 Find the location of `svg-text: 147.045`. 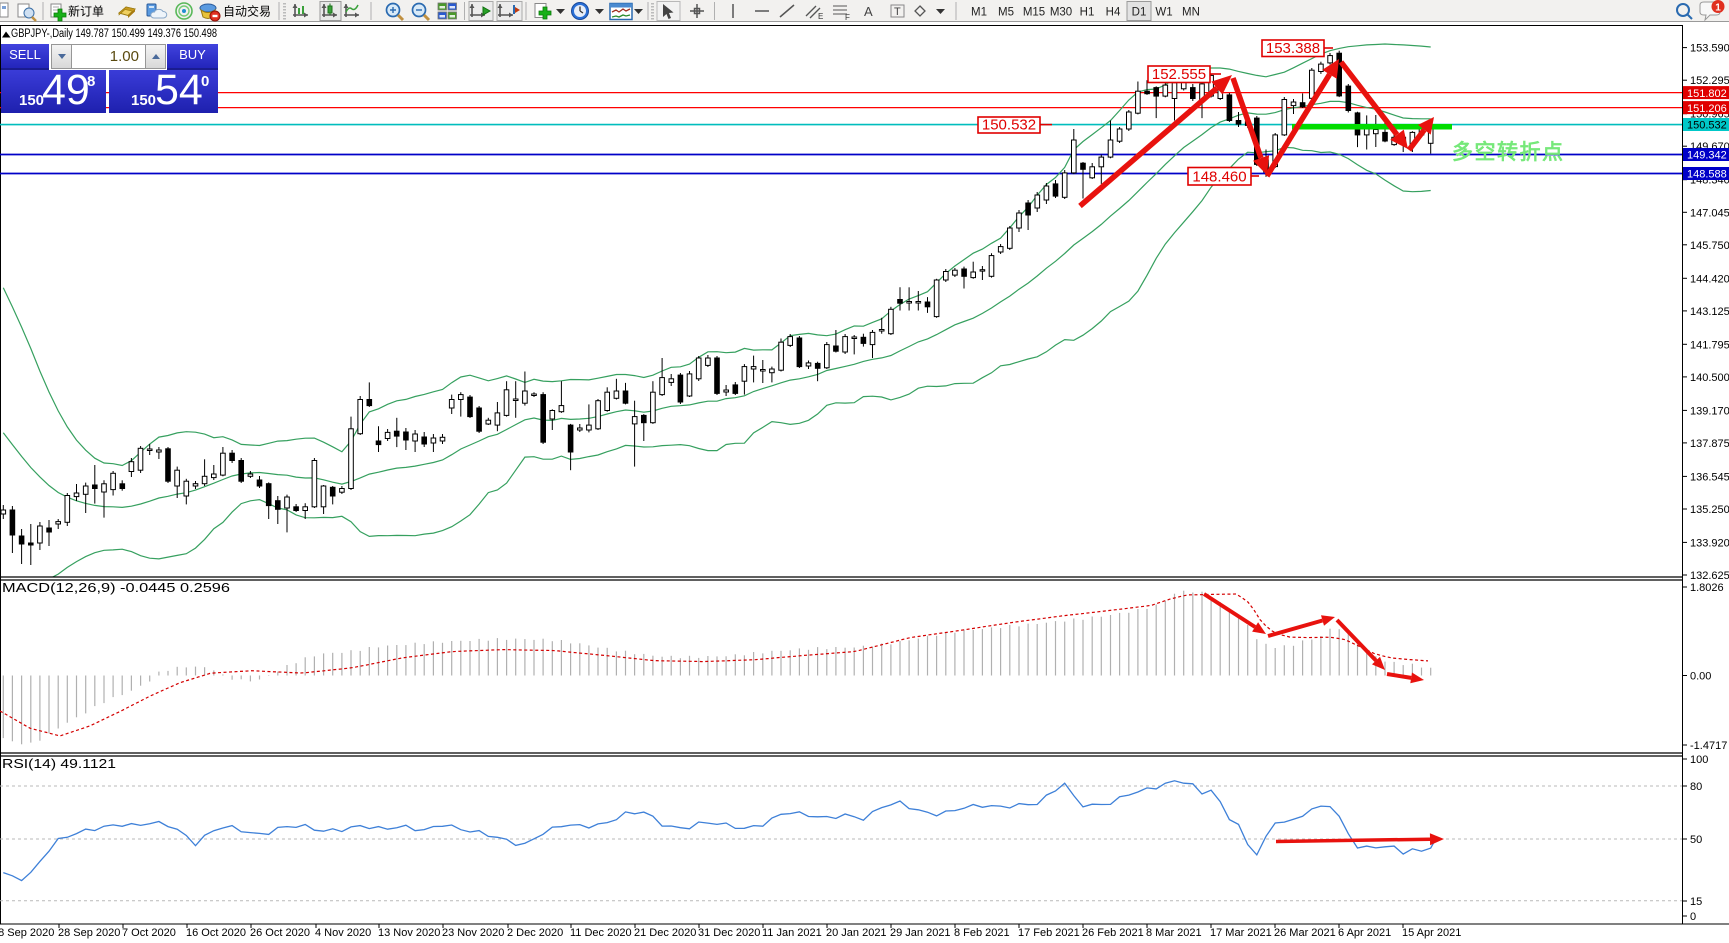

svg-text: 147.045 is located at coordinates (1709, 213).